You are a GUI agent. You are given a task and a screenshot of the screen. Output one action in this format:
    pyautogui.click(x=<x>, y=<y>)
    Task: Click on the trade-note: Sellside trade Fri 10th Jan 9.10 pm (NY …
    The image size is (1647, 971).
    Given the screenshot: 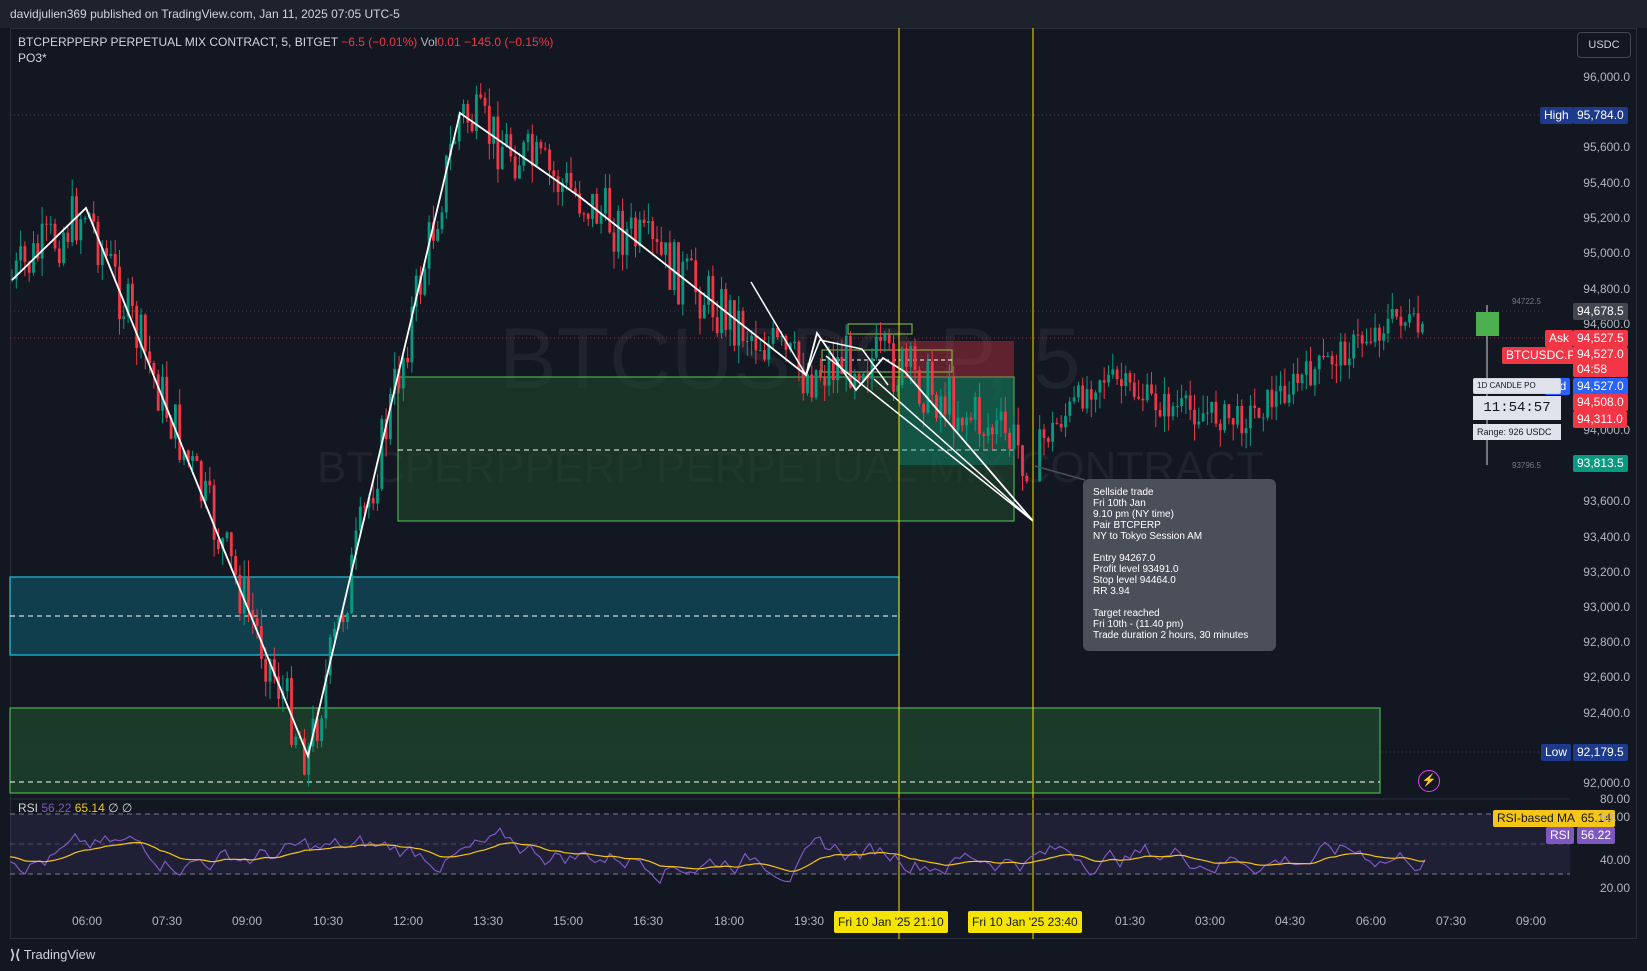 What is the action you would take?
    pyautogui.click(x=1179, y=565)
    